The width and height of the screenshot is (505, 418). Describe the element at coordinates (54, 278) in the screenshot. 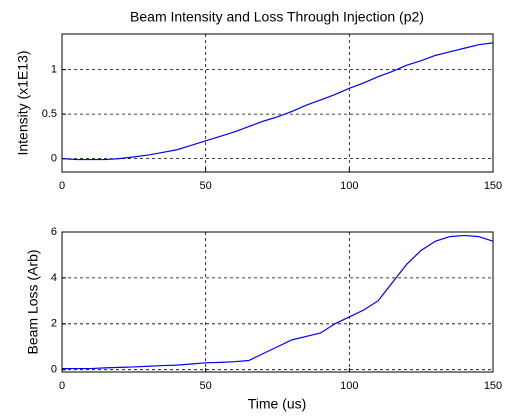

I see `y-tick-label: 4` at that location.